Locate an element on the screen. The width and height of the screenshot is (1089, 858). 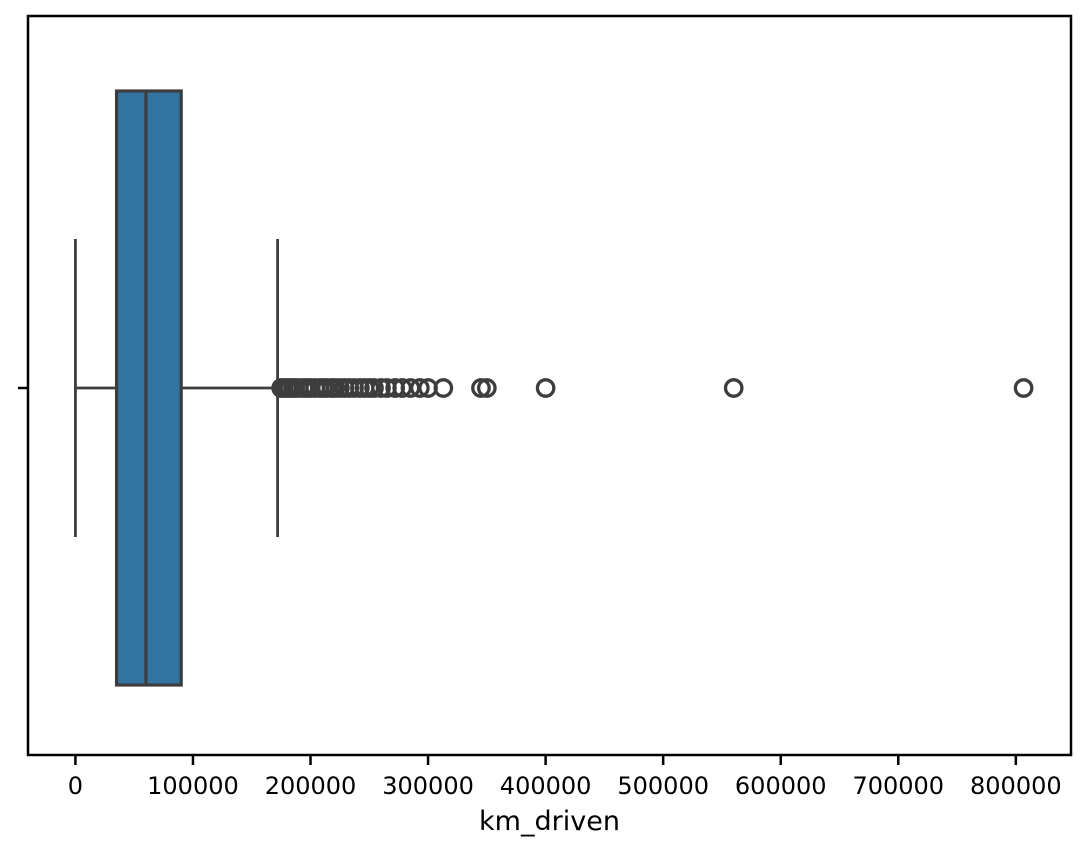
x-tick-label: 100000 is located at coordinates (193, 786).